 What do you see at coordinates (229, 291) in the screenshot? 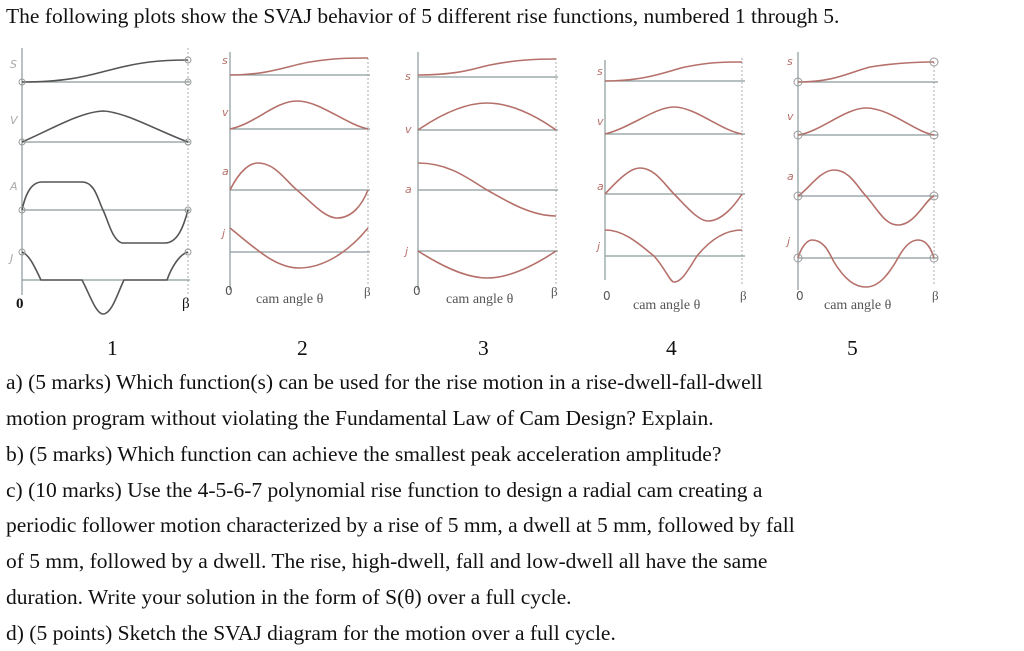
I see `plot-2-x-start: 0` at bounding box center [229, 291].